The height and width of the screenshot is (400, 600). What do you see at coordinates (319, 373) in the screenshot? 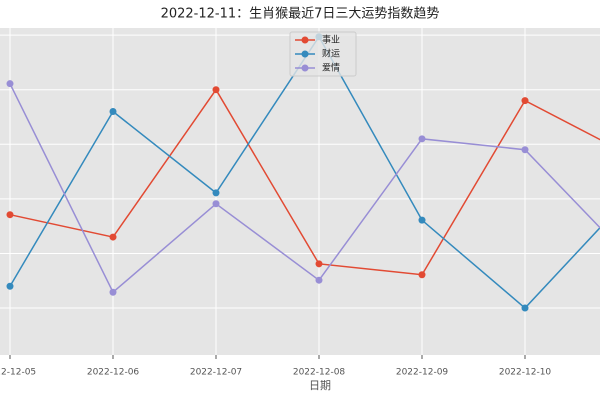
I see `x-tick-label: 2022-12-08` at bounding box center [319, 373].